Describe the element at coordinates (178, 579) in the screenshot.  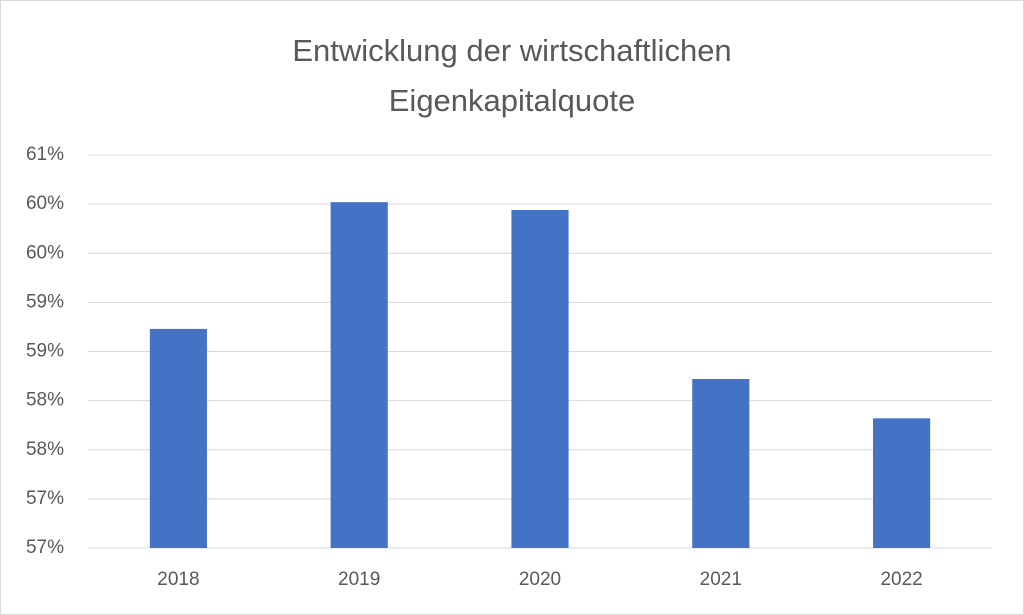
I see `x-tick-label: 2018` at that location.